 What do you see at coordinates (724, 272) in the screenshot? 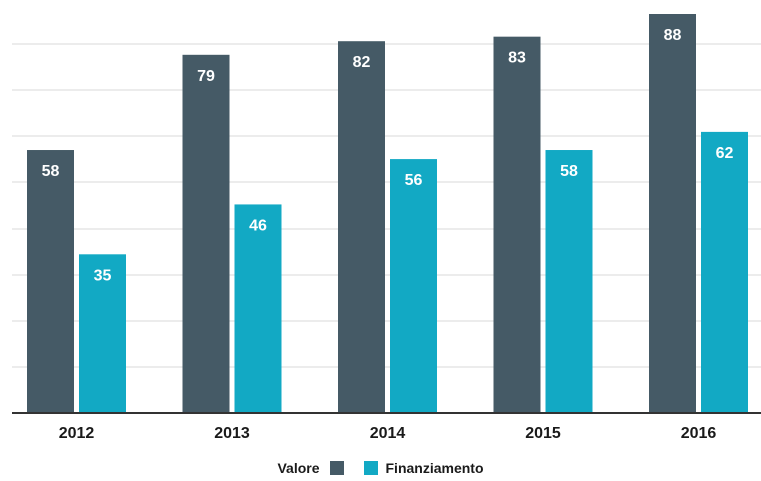
I see `bar-finanziamento-2016` at bounding box center [724, 272].